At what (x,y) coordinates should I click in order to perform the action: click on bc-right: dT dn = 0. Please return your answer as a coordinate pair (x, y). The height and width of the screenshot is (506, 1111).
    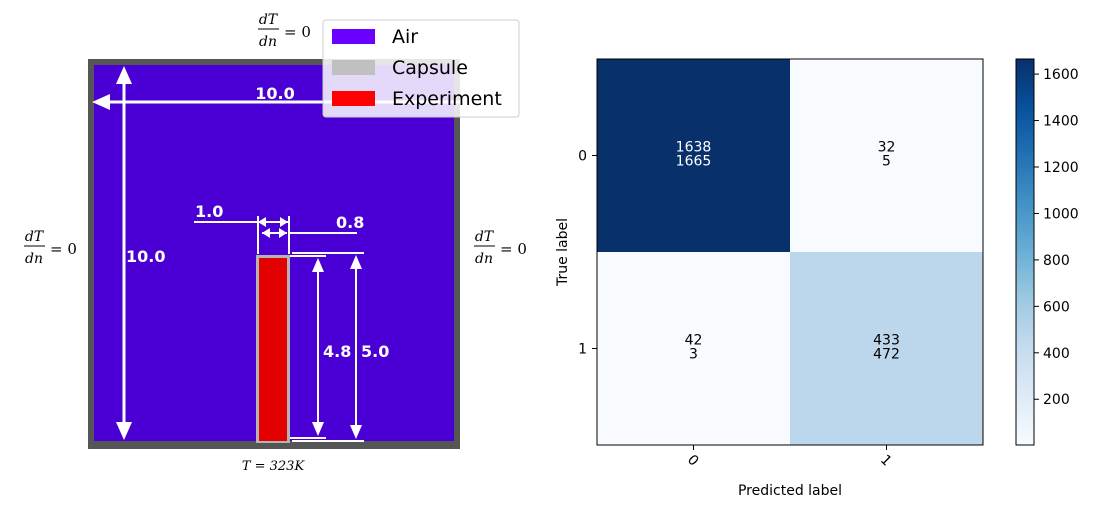
    Looking at the image, I should click on (500, 248).